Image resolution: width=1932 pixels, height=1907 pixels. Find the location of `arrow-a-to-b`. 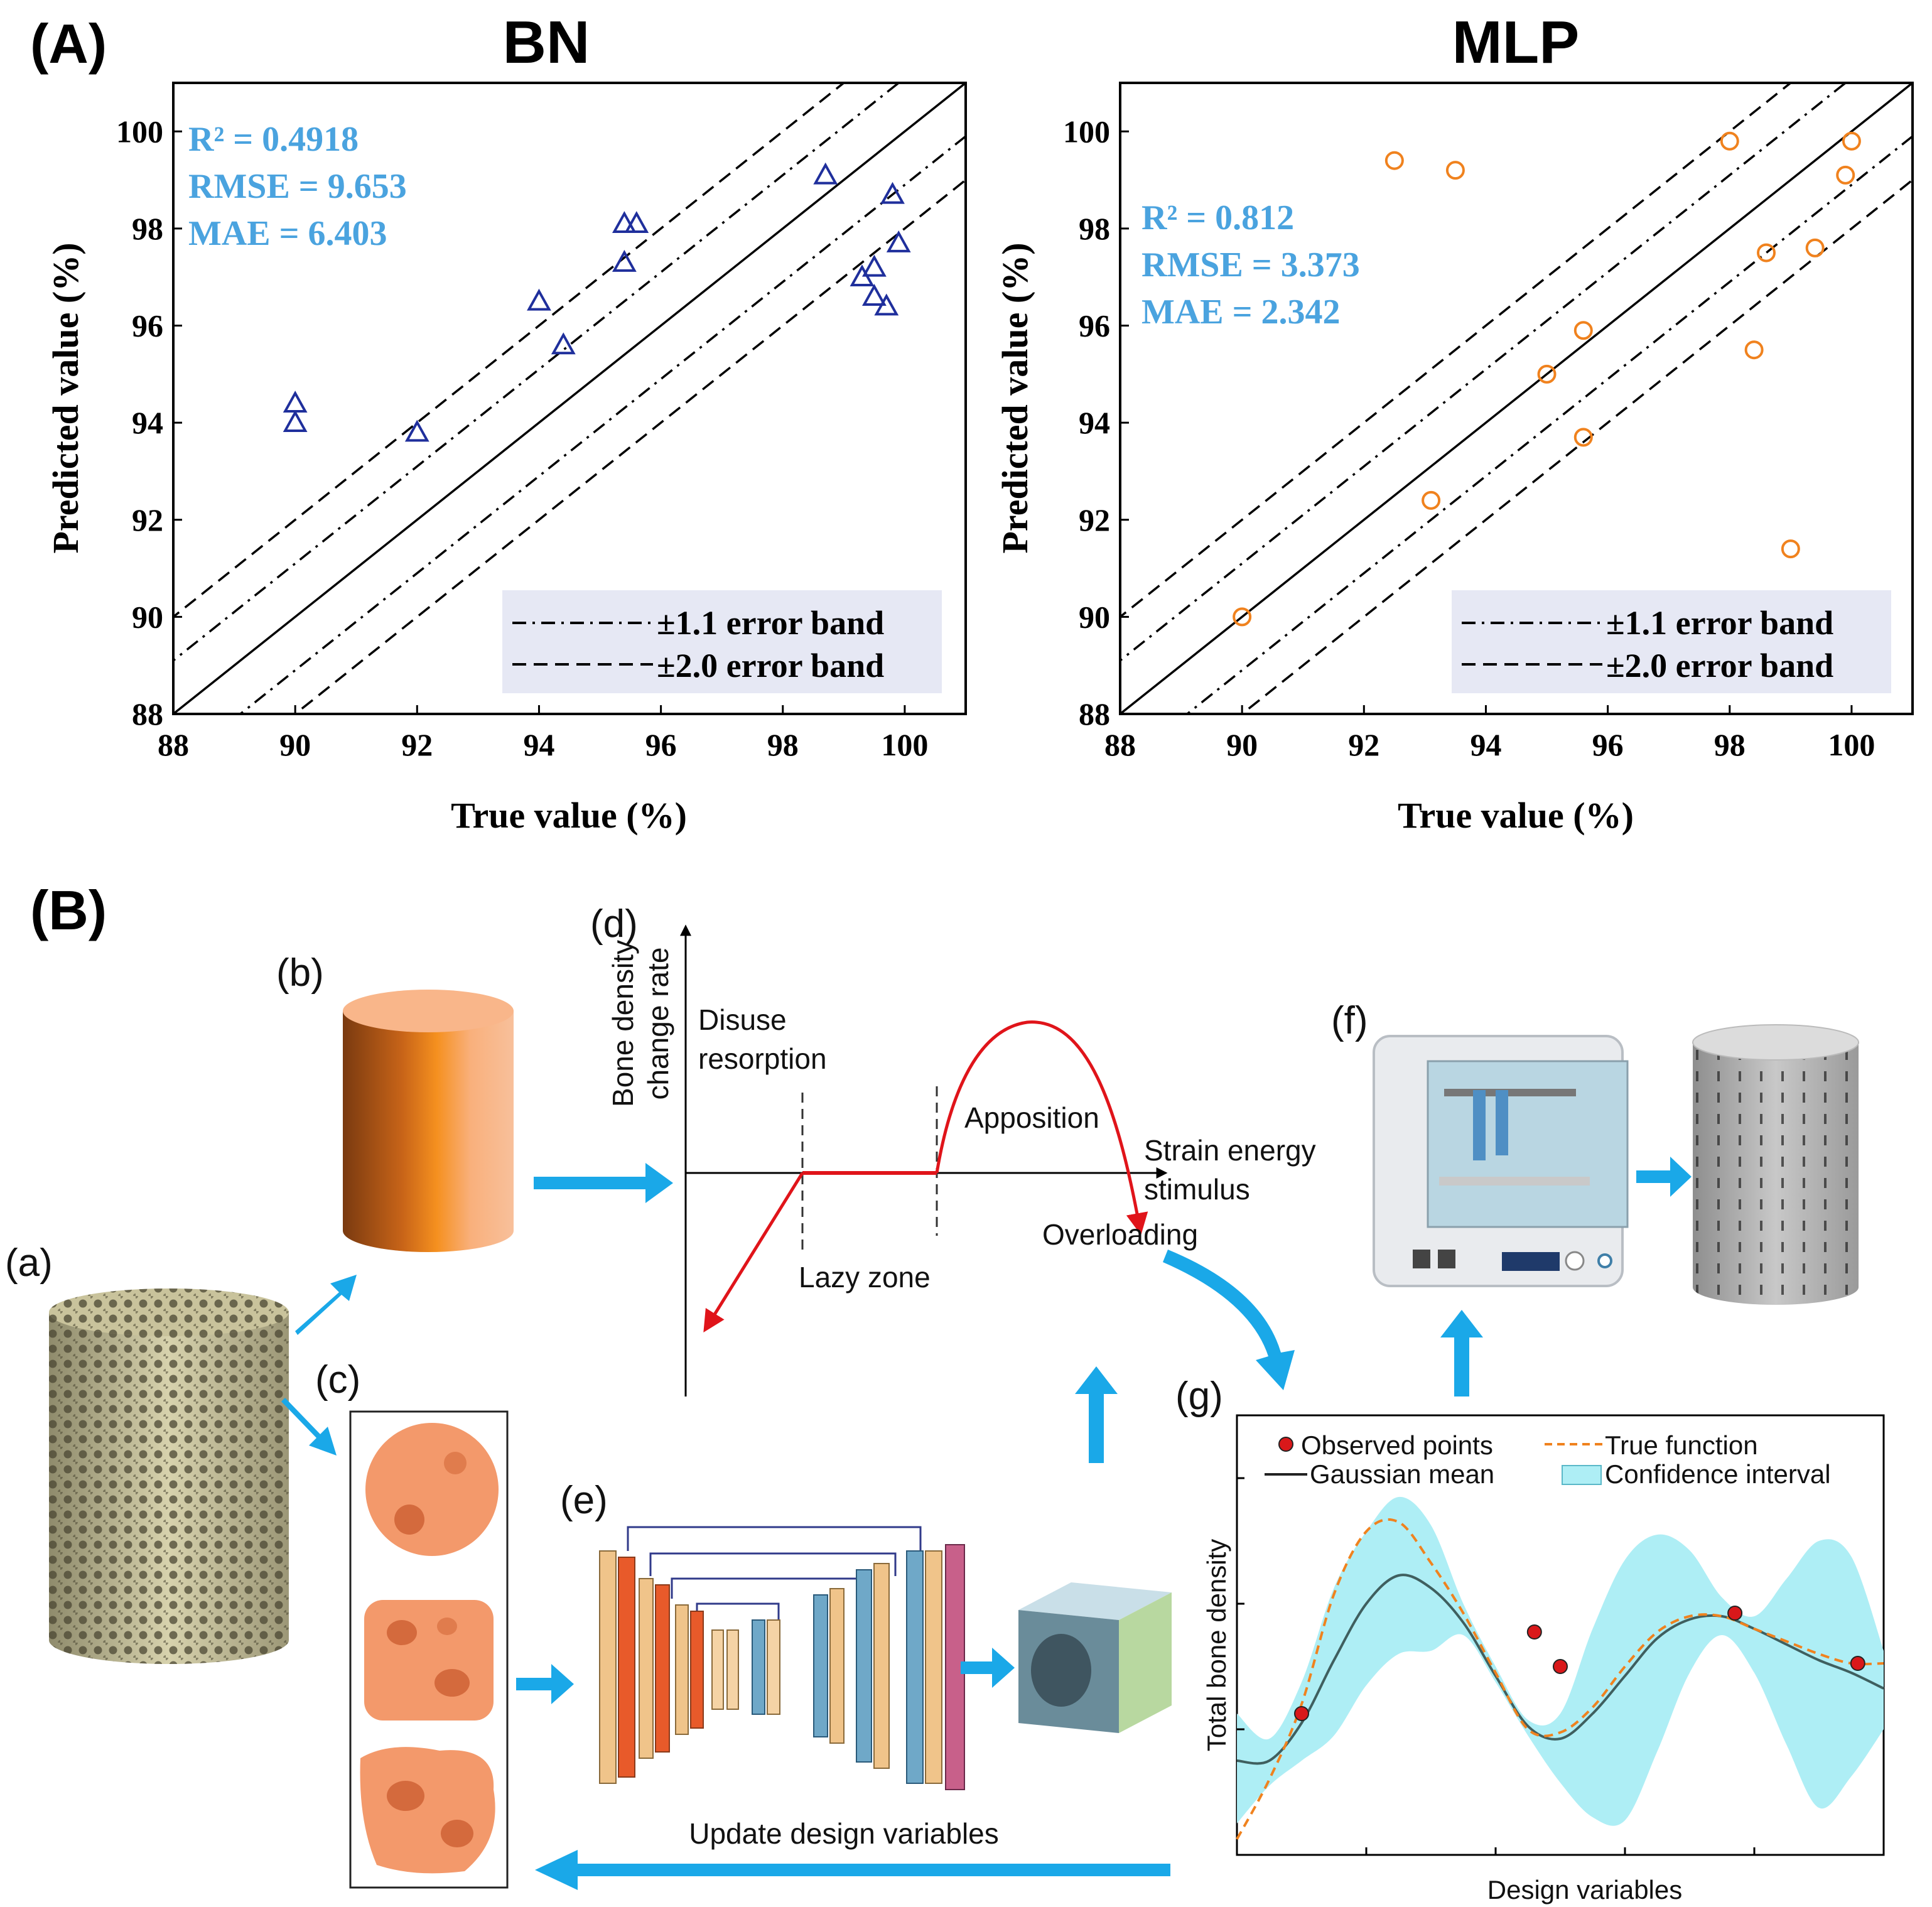

arrow-a-to-b is located at coordinates (326, 1305).